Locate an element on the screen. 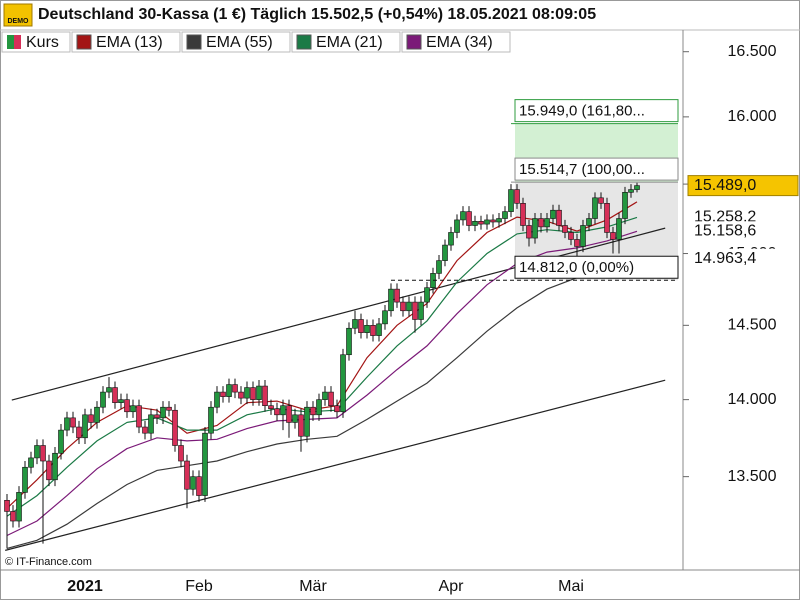 The height and width of the screenshot is (605, 800). y-tick-label: 14.500 is located at coordinates (752, 325).